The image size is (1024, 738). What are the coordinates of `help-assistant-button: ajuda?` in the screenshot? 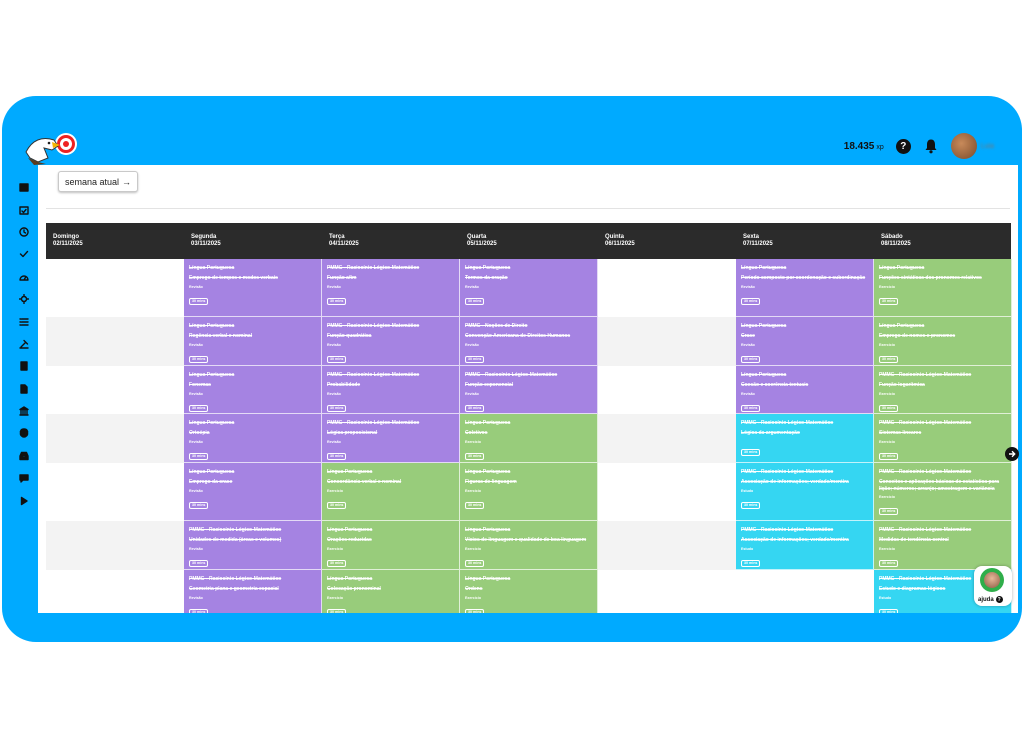 It's located at (993, 586).